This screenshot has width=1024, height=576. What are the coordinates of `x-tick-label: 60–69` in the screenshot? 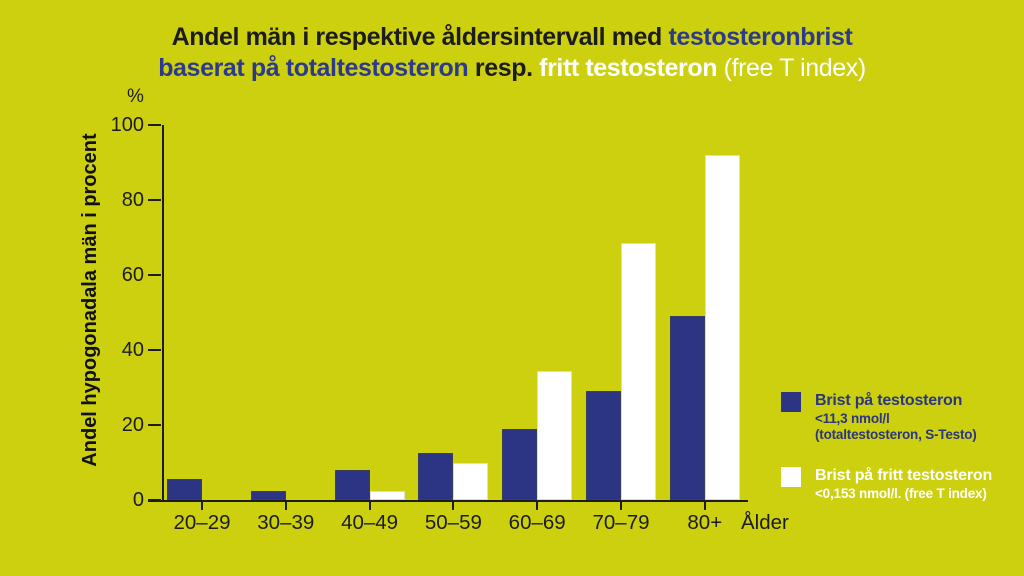 It's located at (537, 522).